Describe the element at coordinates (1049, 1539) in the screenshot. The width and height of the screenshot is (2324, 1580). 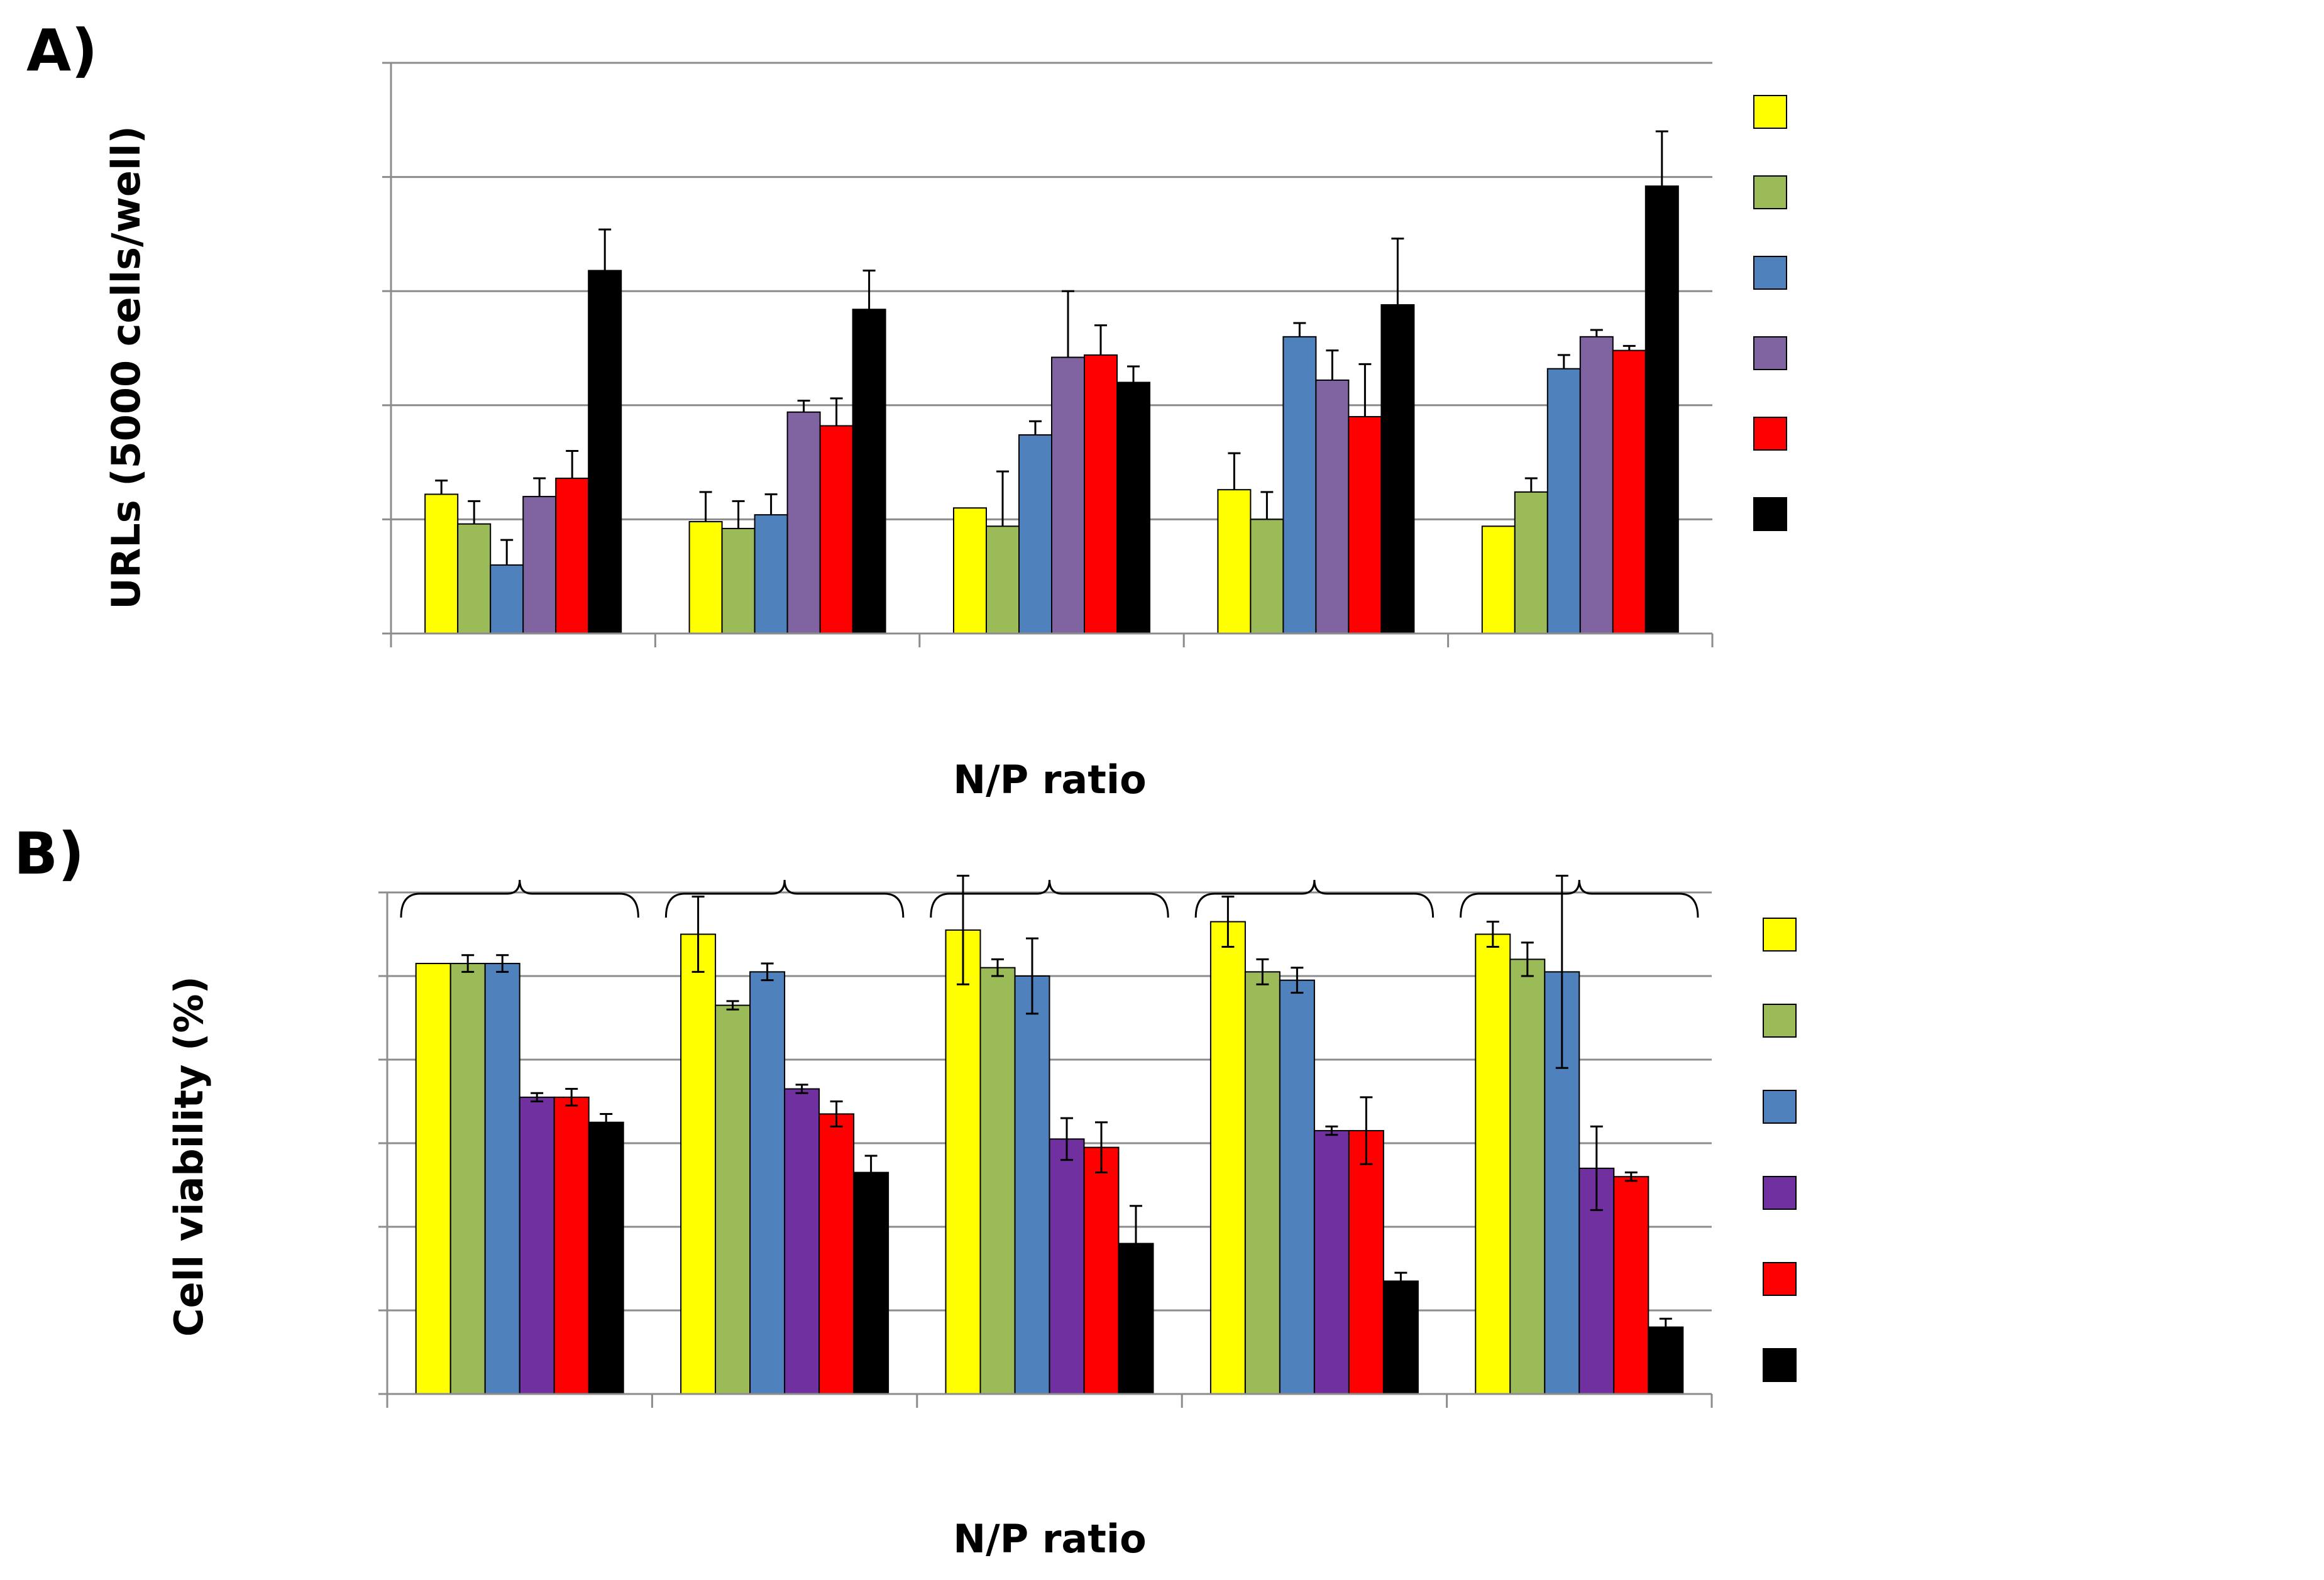
I see `panel-b-x-axis-label: N/P ratio` at that location.